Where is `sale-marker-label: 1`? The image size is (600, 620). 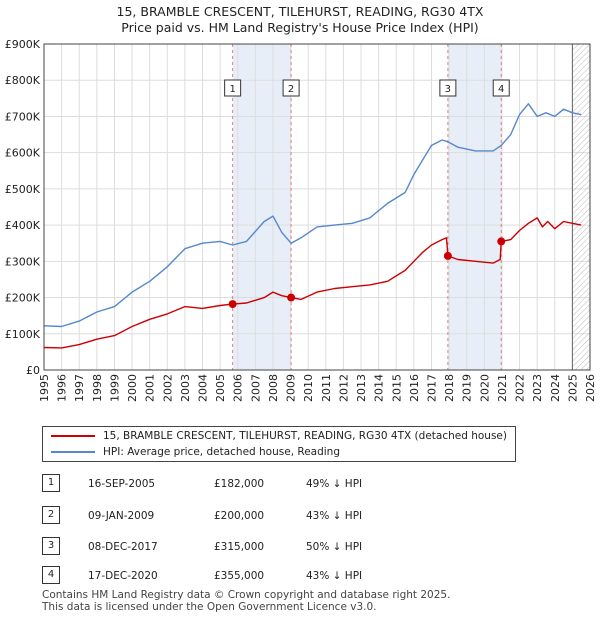
sale-marker-label: 1 is located at coordinates (232, 89).